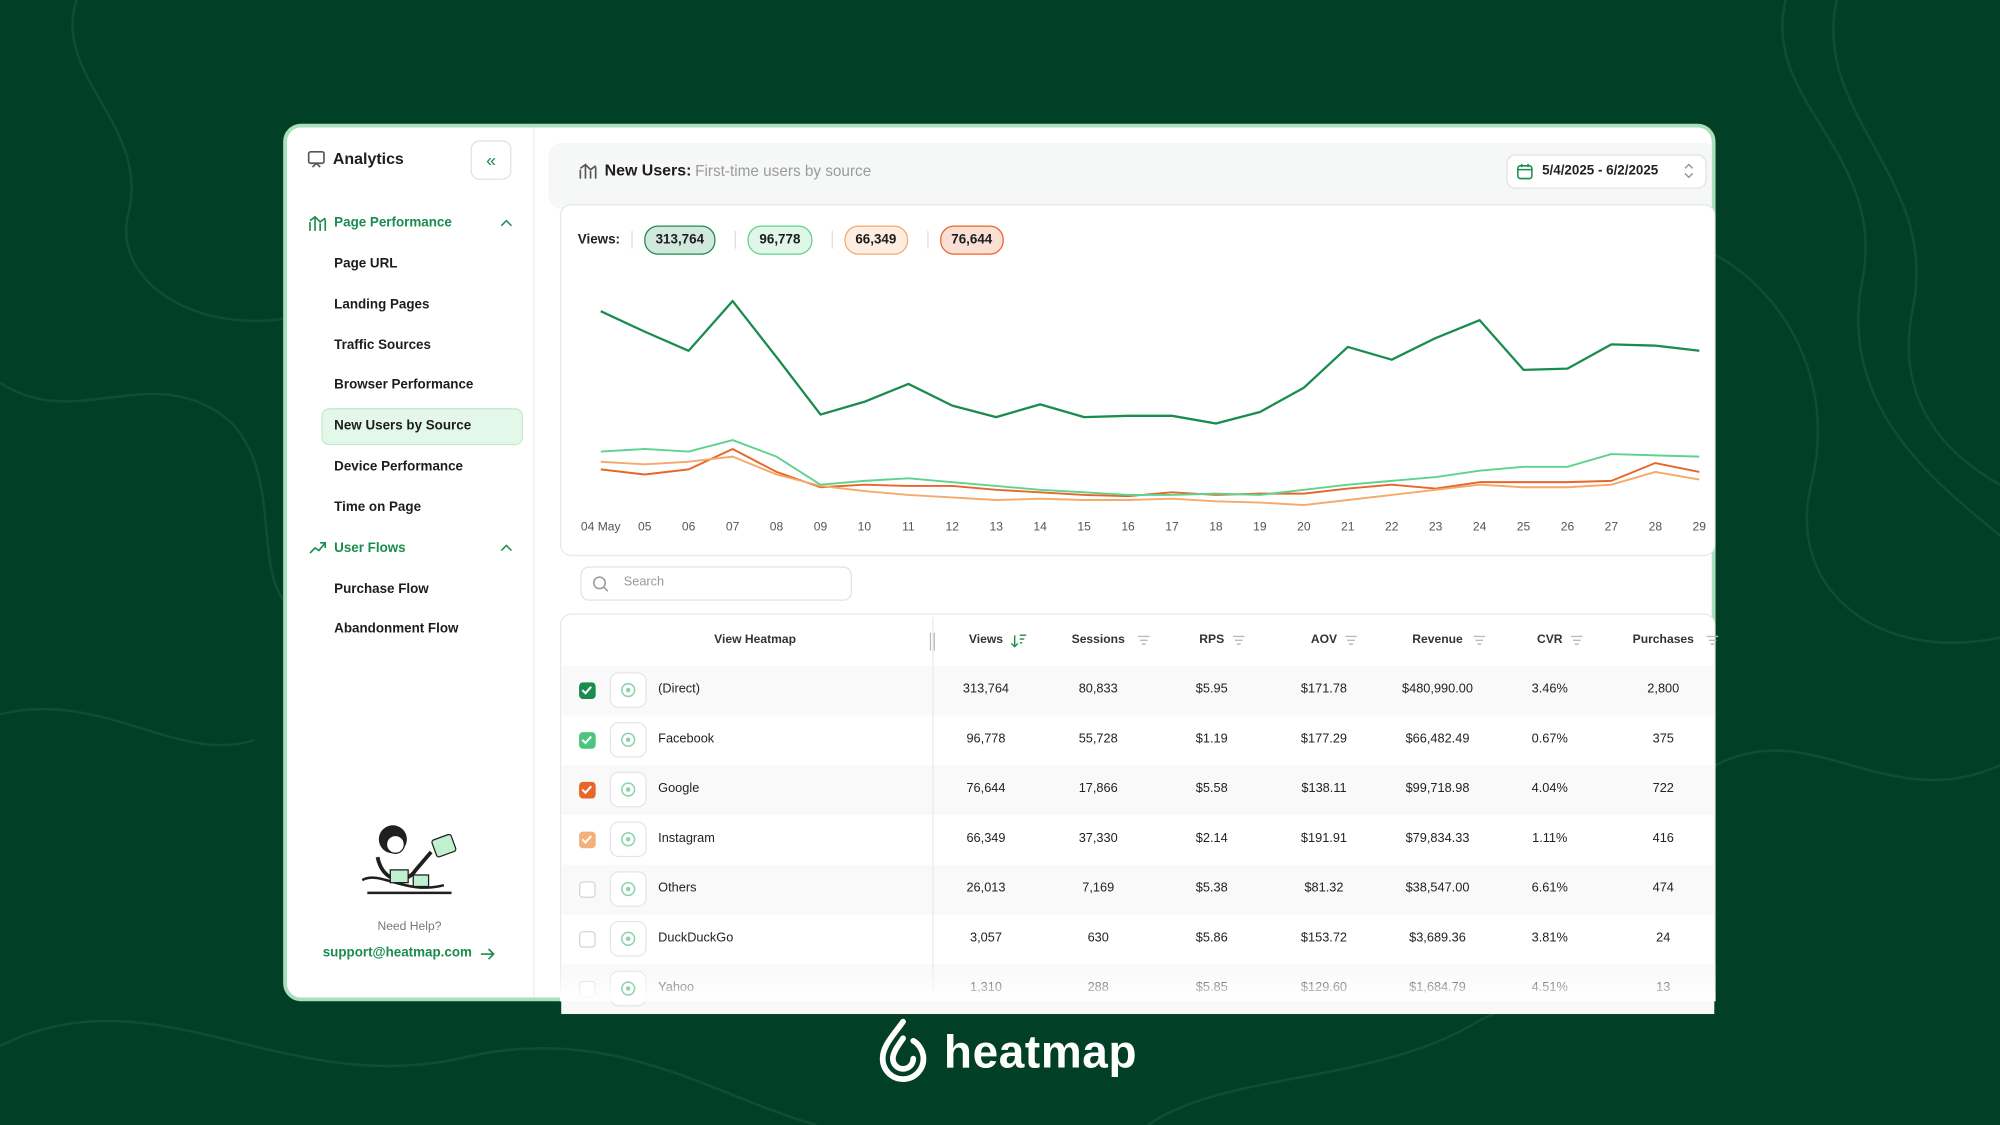  What do you see at coordinates (1172, 527) in the screenshot?
I see `x-tick-label: 17` at bounding box center [1172, 527].